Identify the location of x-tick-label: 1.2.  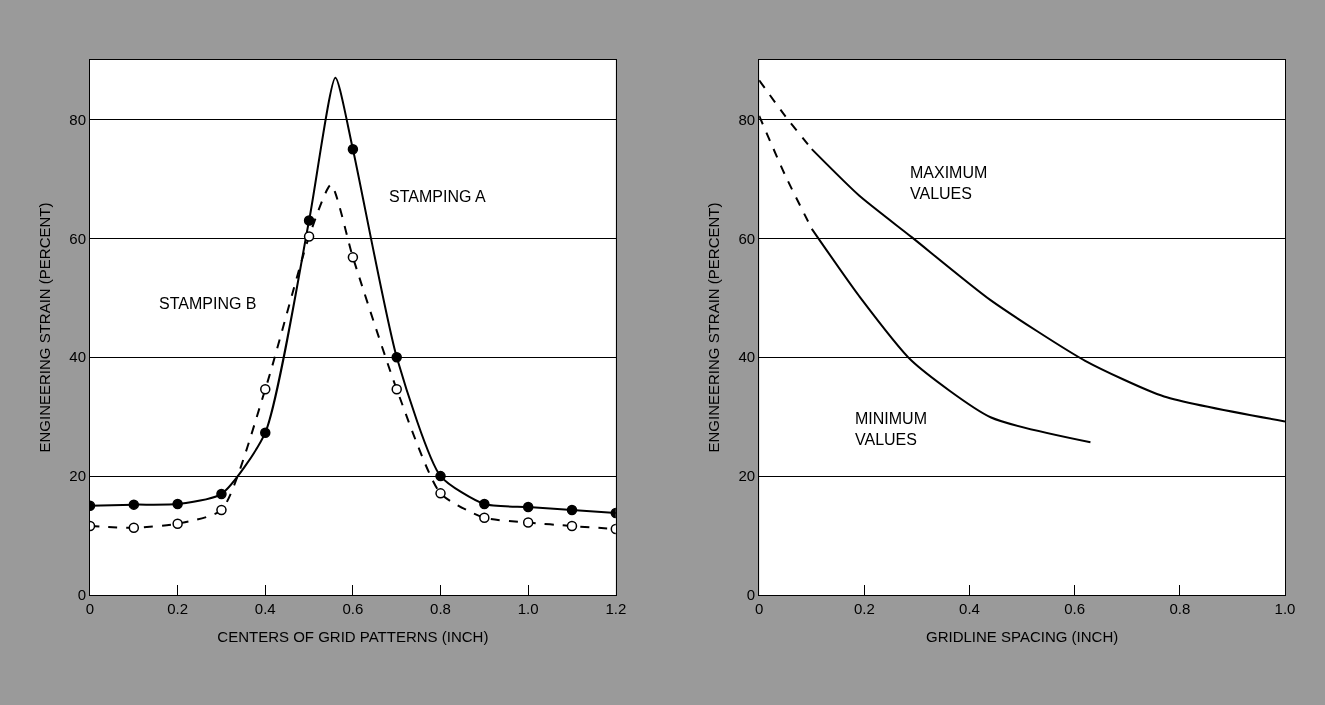
(616, 608).